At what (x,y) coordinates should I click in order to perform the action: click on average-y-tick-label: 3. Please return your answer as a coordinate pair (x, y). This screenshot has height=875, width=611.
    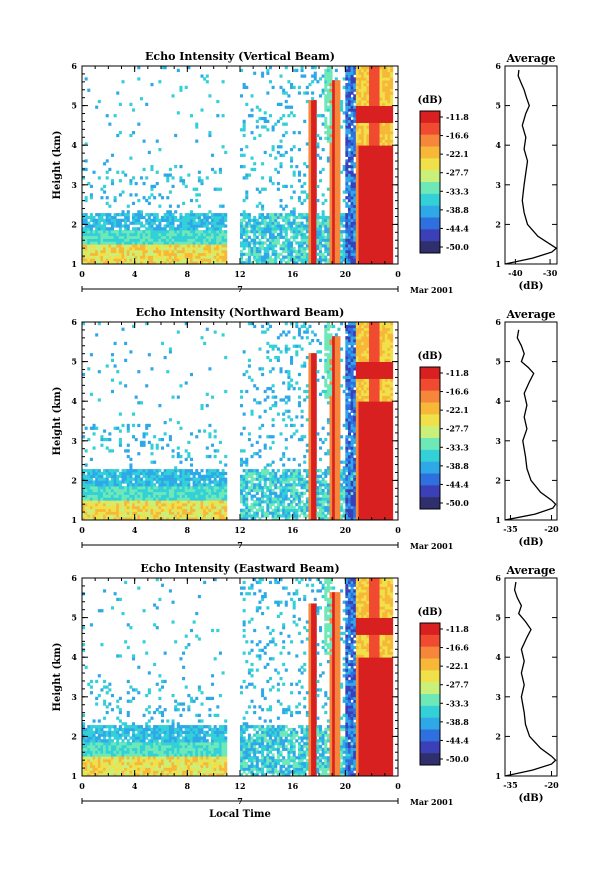
    Looking at the image, I should click on (498, 185).